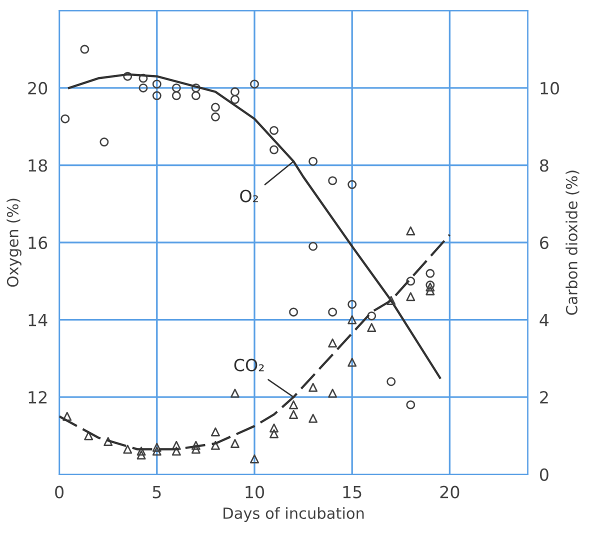 This screenshot has width=593, height=533. I want to click on y-tick-label: 14, so click(38, 320).